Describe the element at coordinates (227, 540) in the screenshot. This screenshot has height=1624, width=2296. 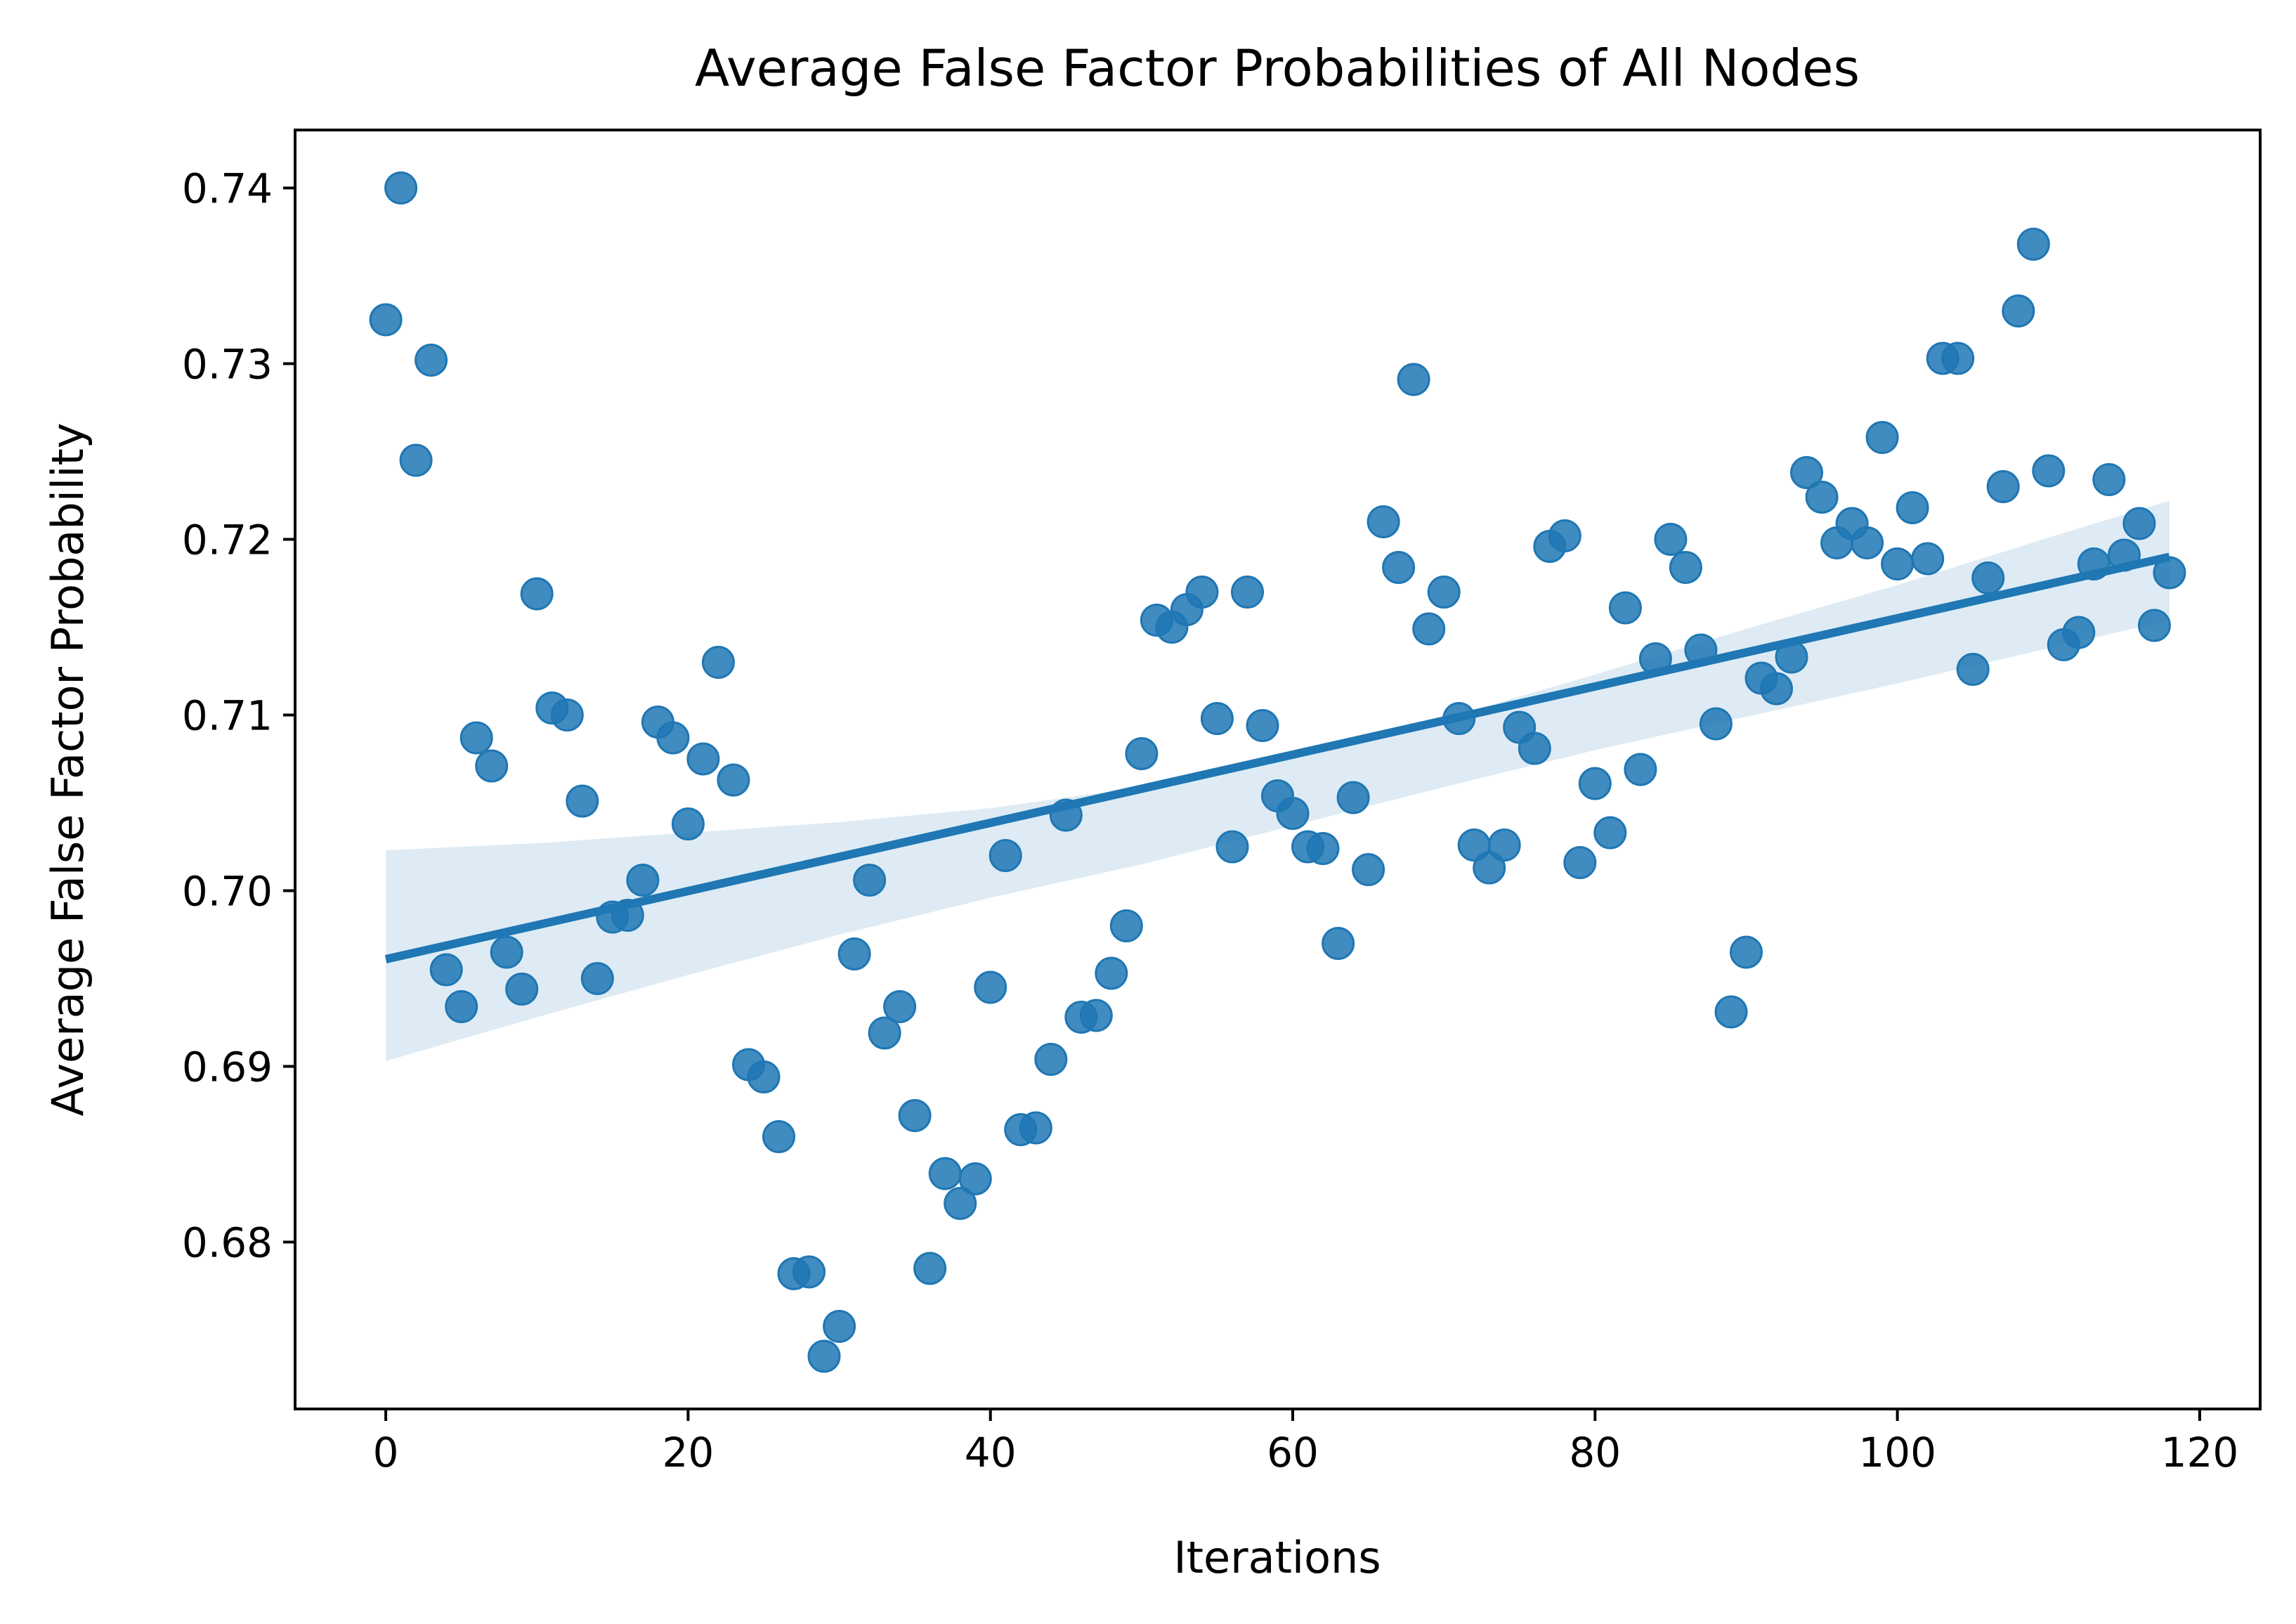
I see `y-tick-label: 0.72` at that location.